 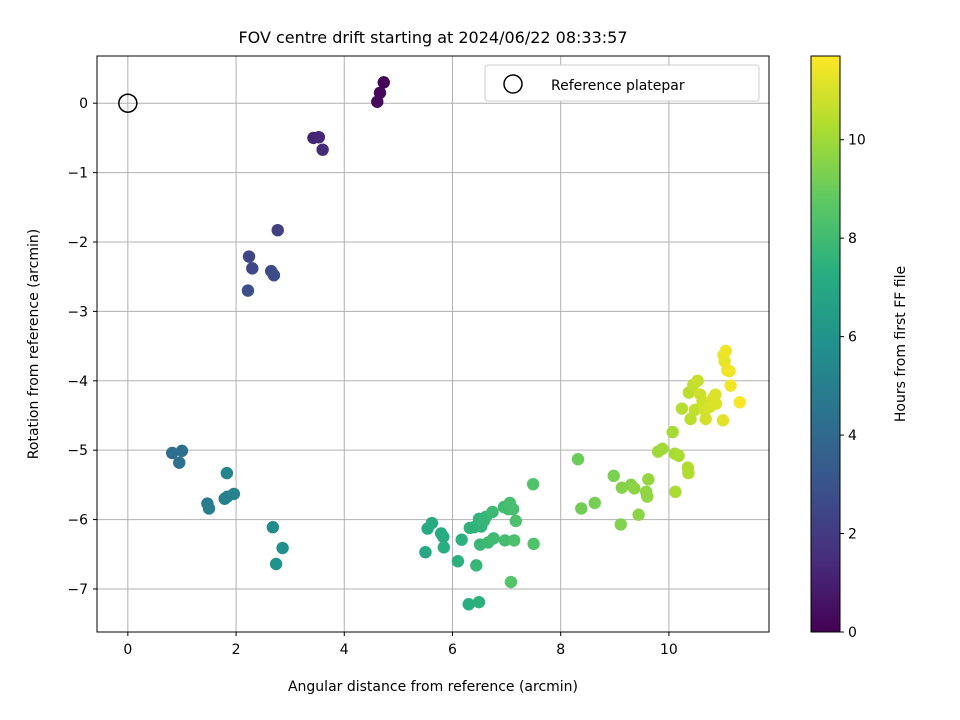 What do you see at coordinates (560, 650) in the screenshot?
I see `x-tick-label: 8` at bounding box center [560, 650].